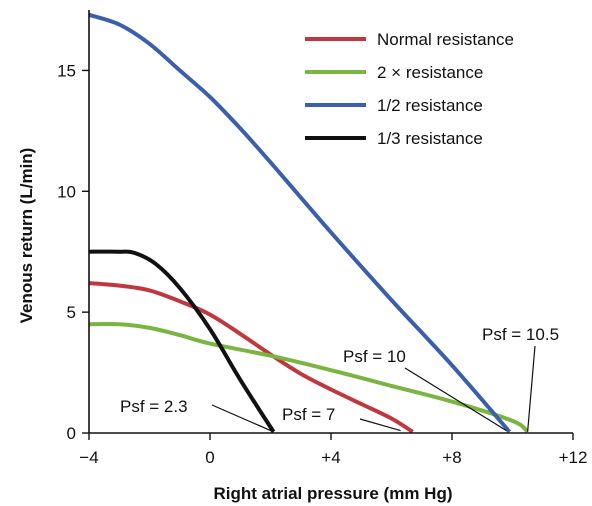  I want to click on y-tick-label: 10, so click(66, 191).